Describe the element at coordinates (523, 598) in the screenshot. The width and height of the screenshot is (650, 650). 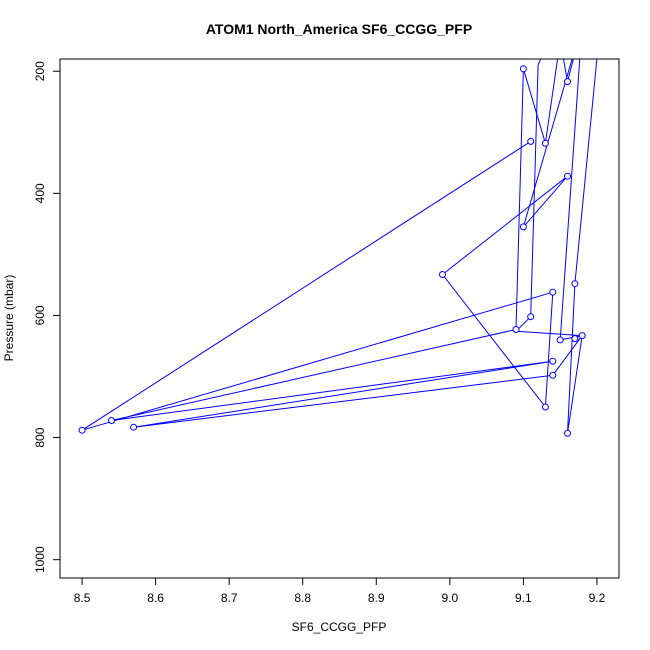
I see `x-tick-label: 9.1` at that location.